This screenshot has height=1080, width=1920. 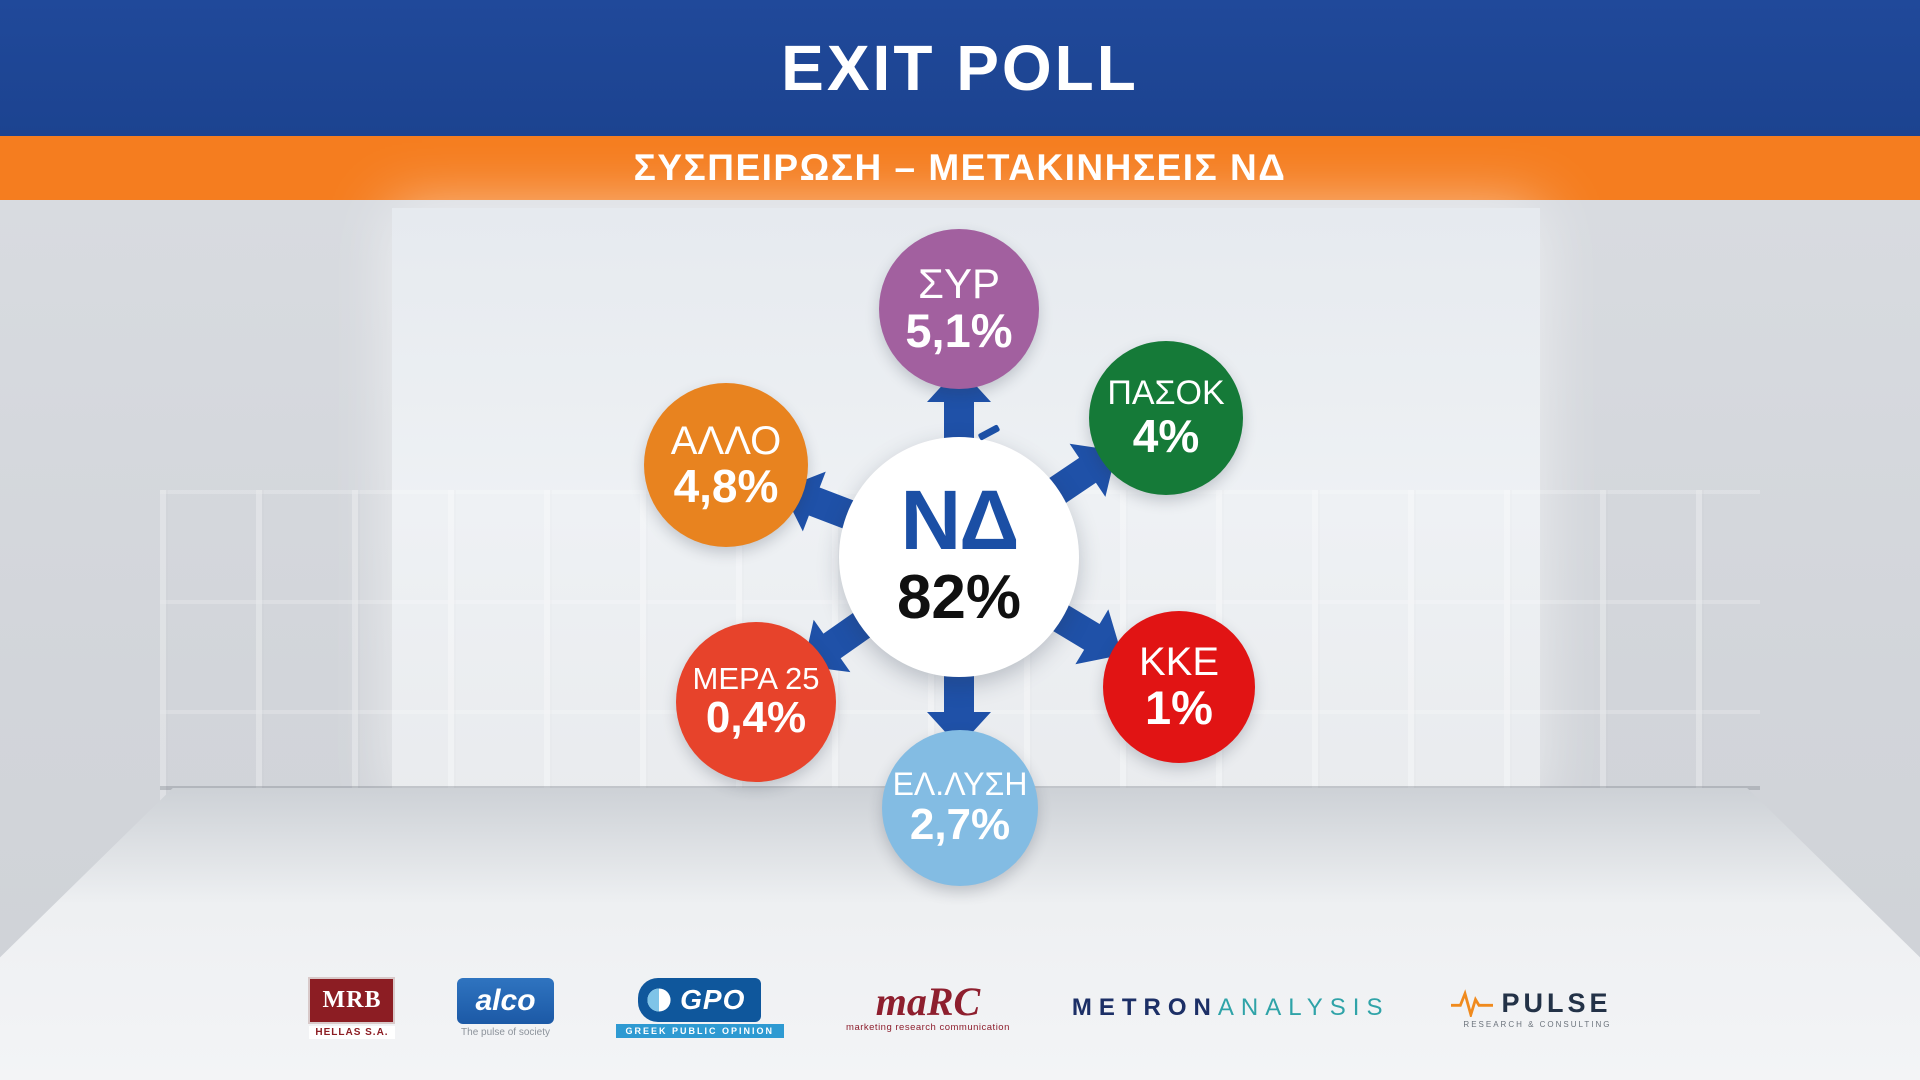 What do you see at coordinates (713, 999) in the screenshot?
I see `gpo-logo-text: GPO` at bounding box center [713, 999].